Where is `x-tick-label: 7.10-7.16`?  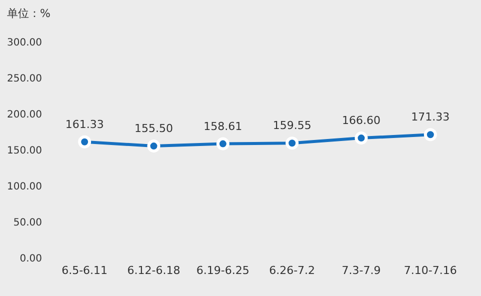 x-tick-label: 7.10-7.16 is located at coordinates (430, 270).